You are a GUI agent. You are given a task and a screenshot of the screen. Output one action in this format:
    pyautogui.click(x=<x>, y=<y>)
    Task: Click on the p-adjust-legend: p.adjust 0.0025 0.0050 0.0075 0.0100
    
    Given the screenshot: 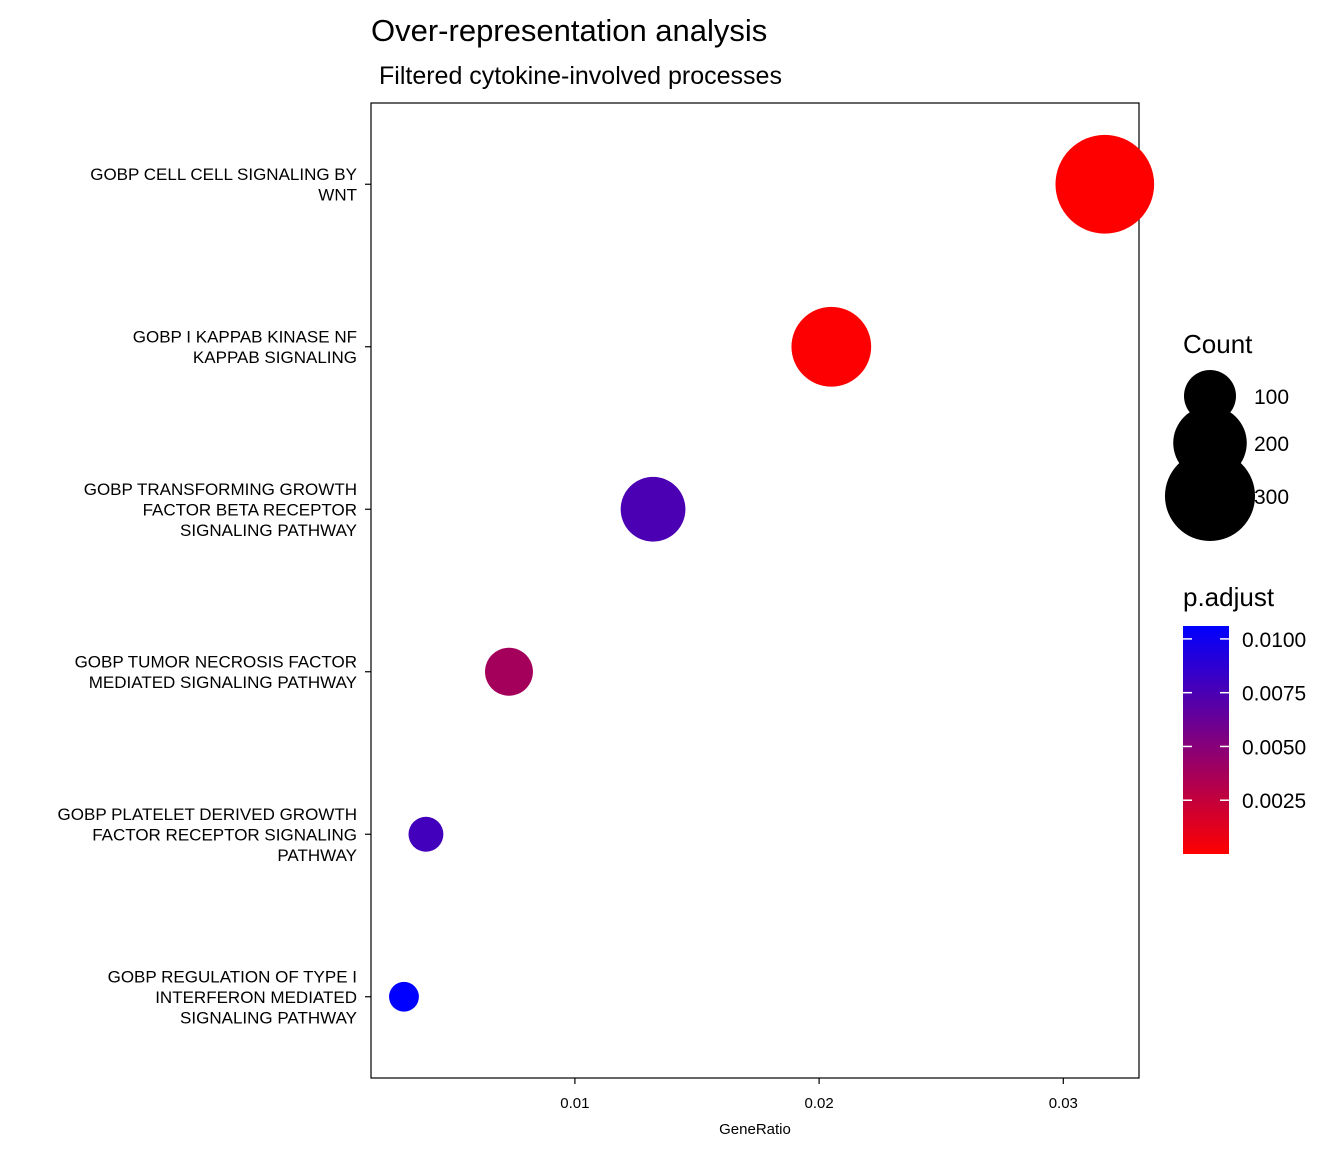 What is the action you would take?
    pyautogui.click(x=1244, y=718)
    